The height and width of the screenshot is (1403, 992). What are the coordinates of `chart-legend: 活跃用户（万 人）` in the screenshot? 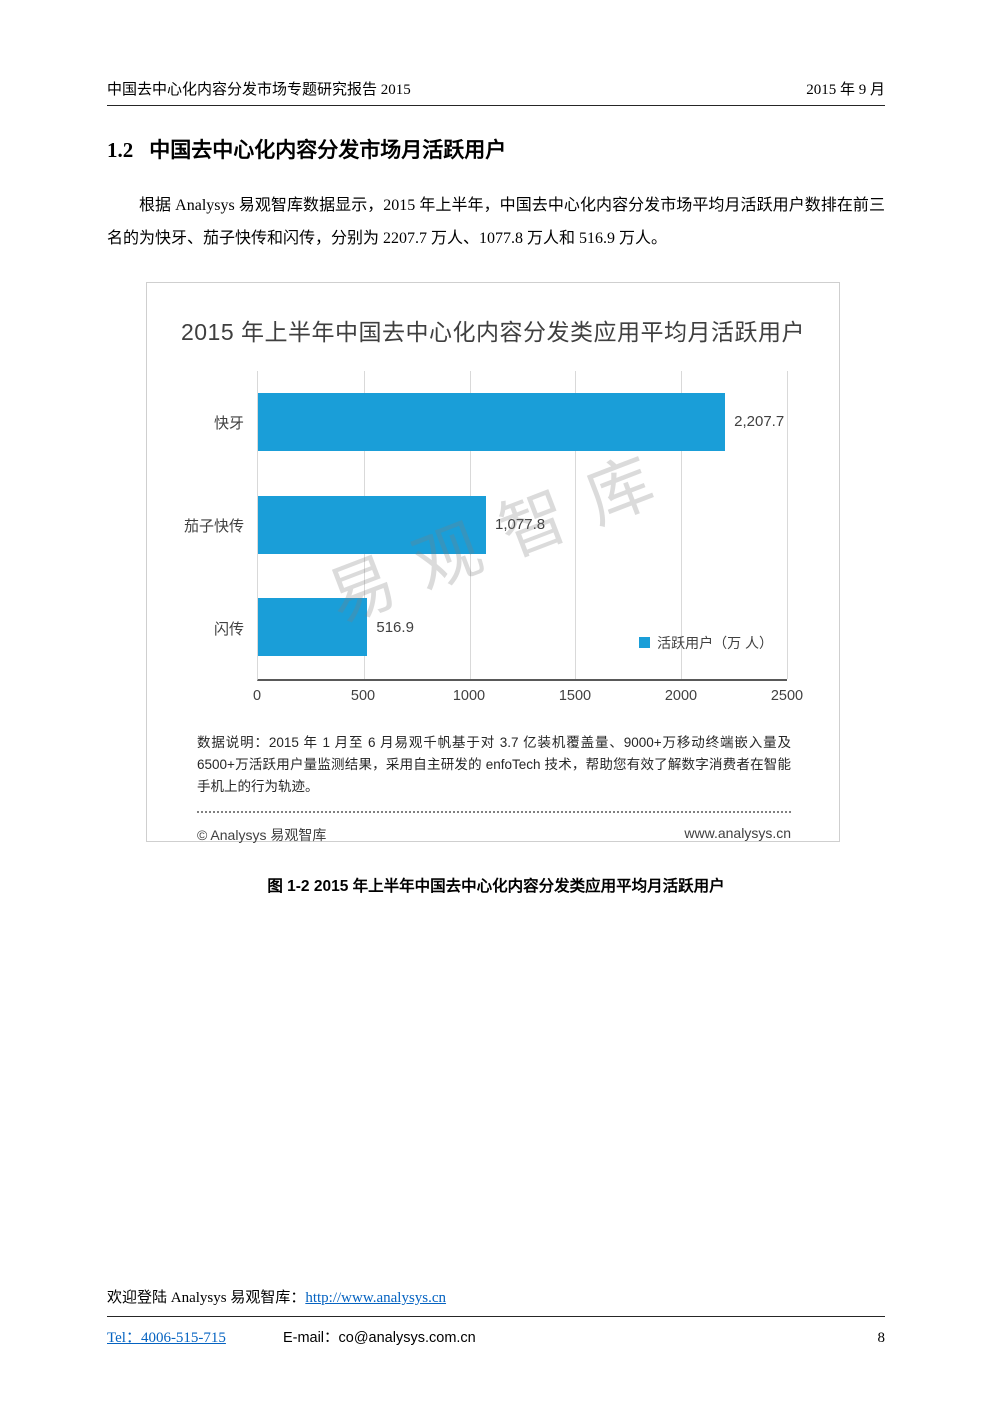 It's located at (706, 643).